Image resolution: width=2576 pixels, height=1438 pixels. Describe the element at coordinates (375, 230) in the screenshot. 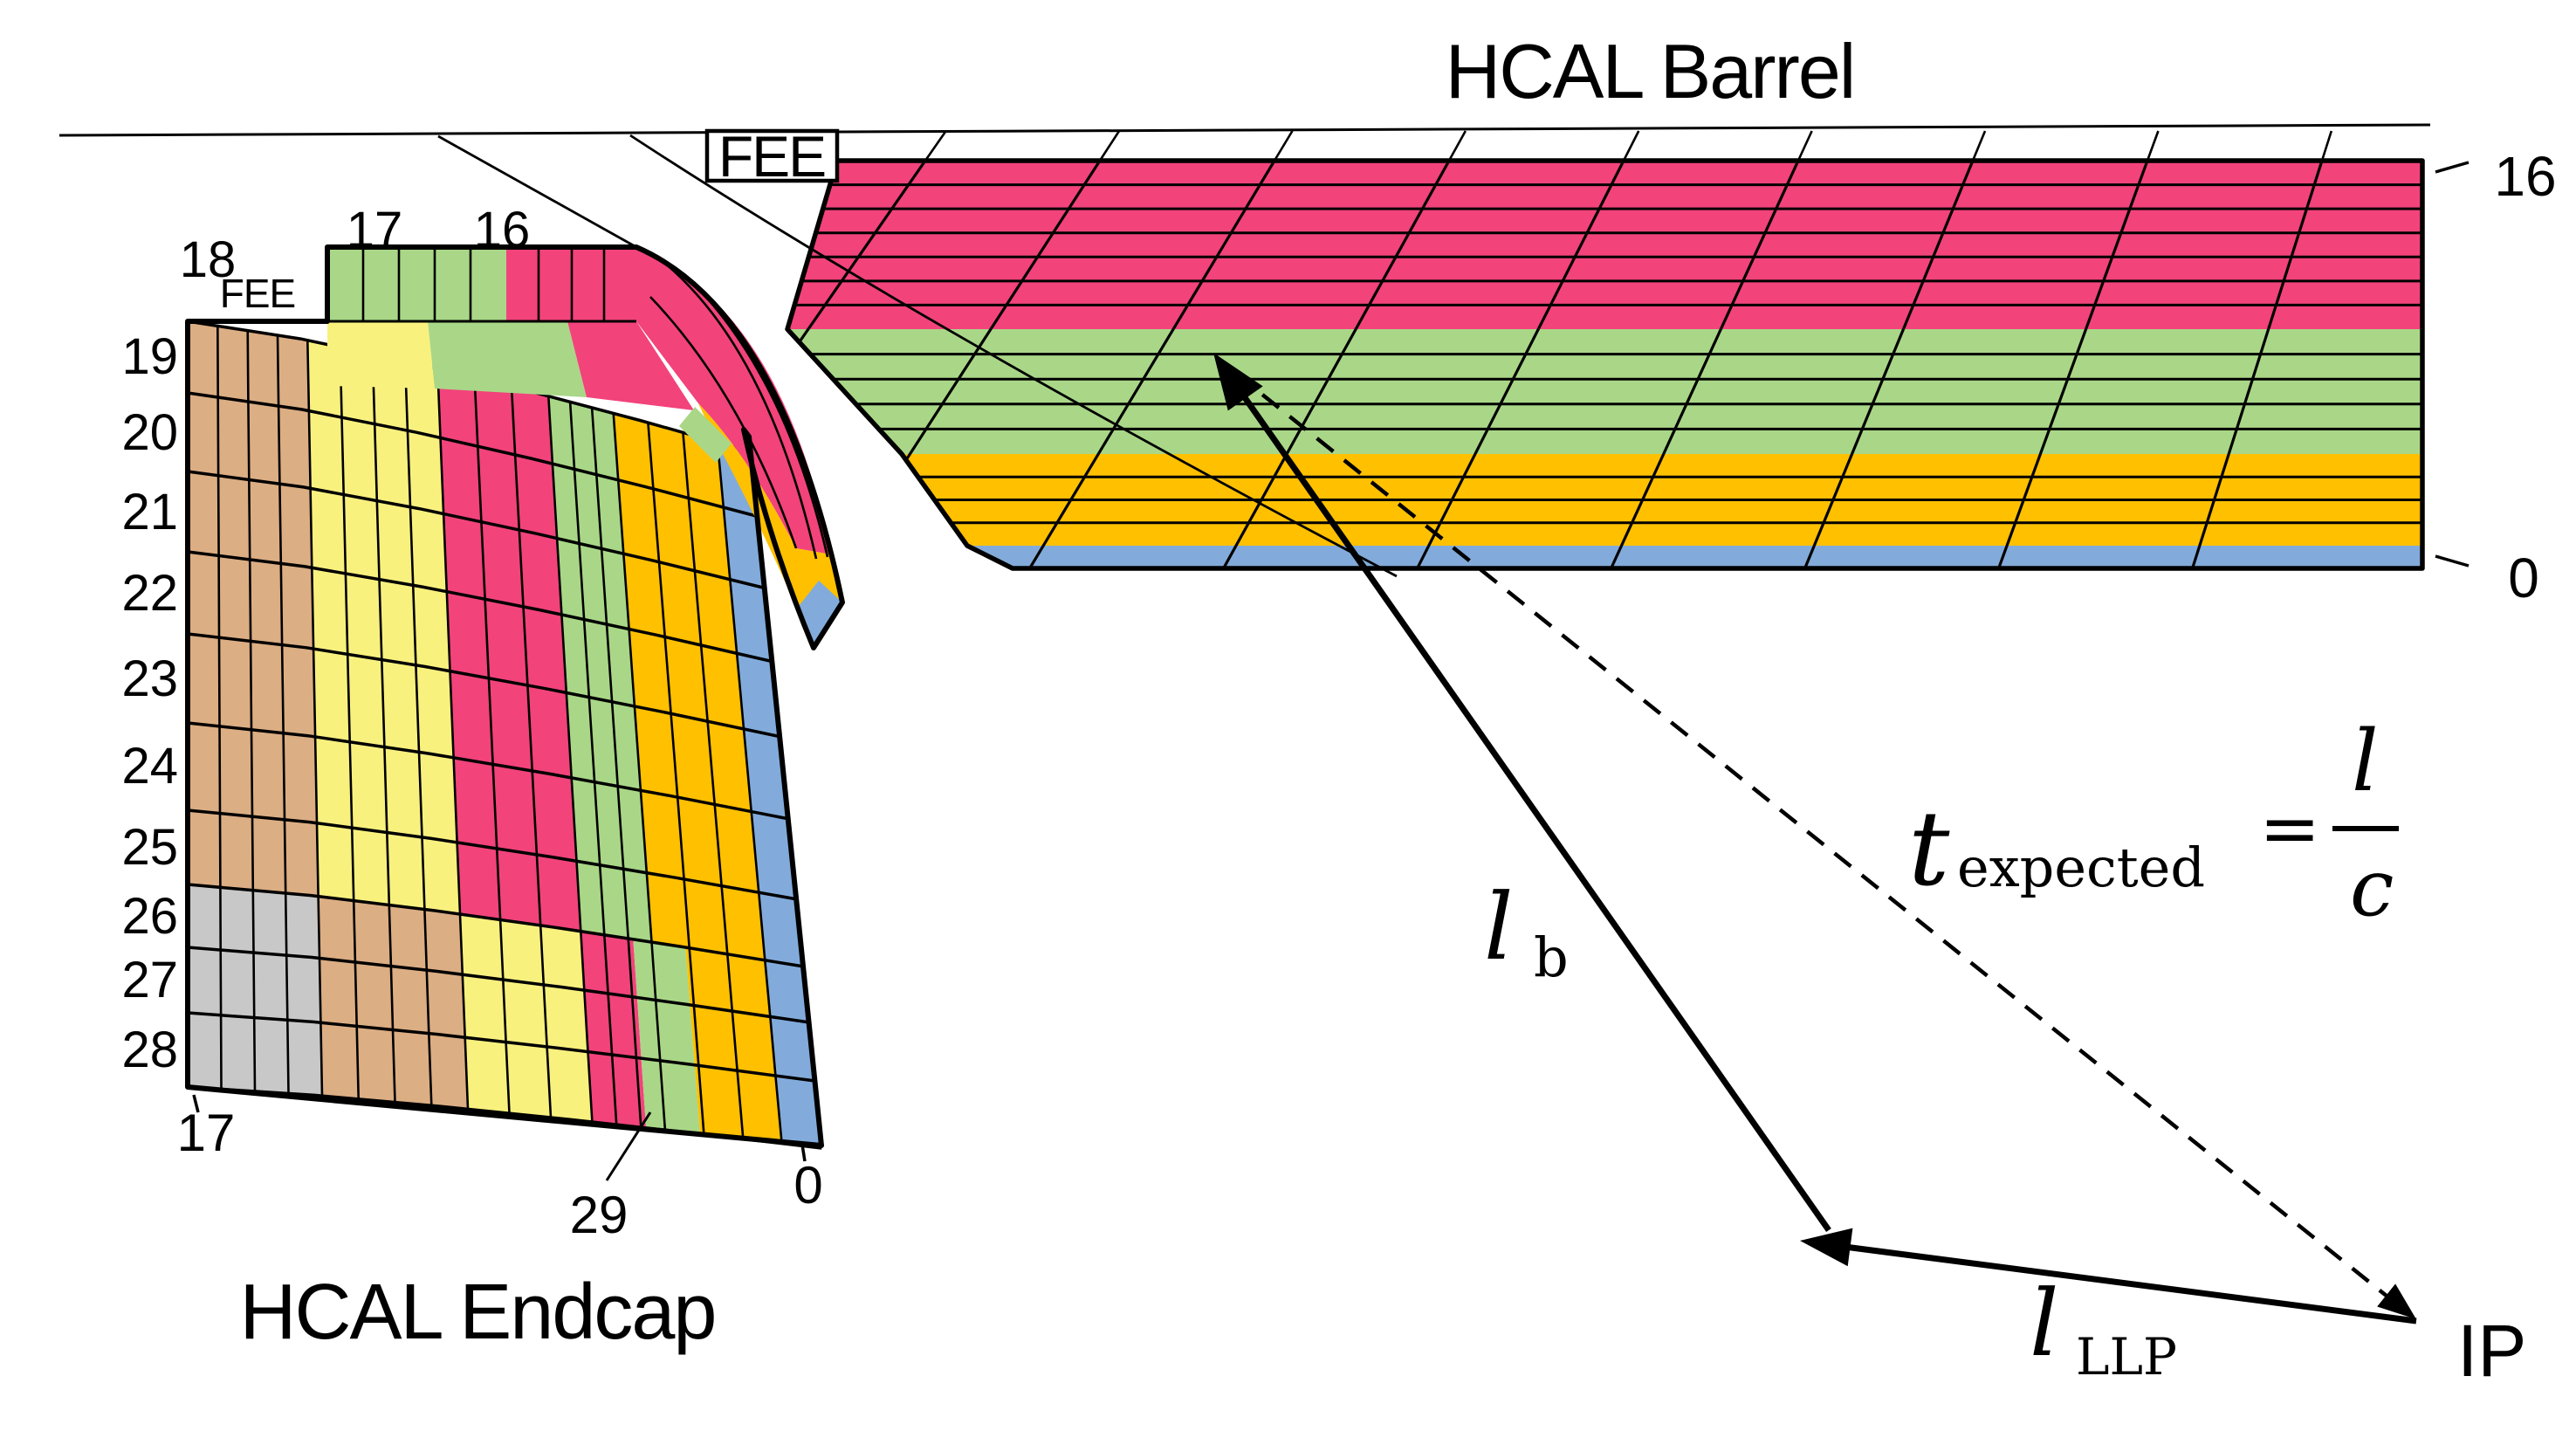

I see `endcap-tower-17: 17` at that location.